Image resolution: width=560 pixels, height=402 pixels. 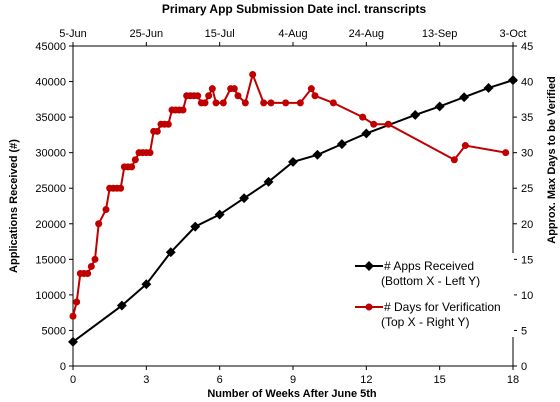 What do you see at coordinates (50, 260) in the screenshot?
I see `y-tick-label: 15000` at bounding box center [50, 260].